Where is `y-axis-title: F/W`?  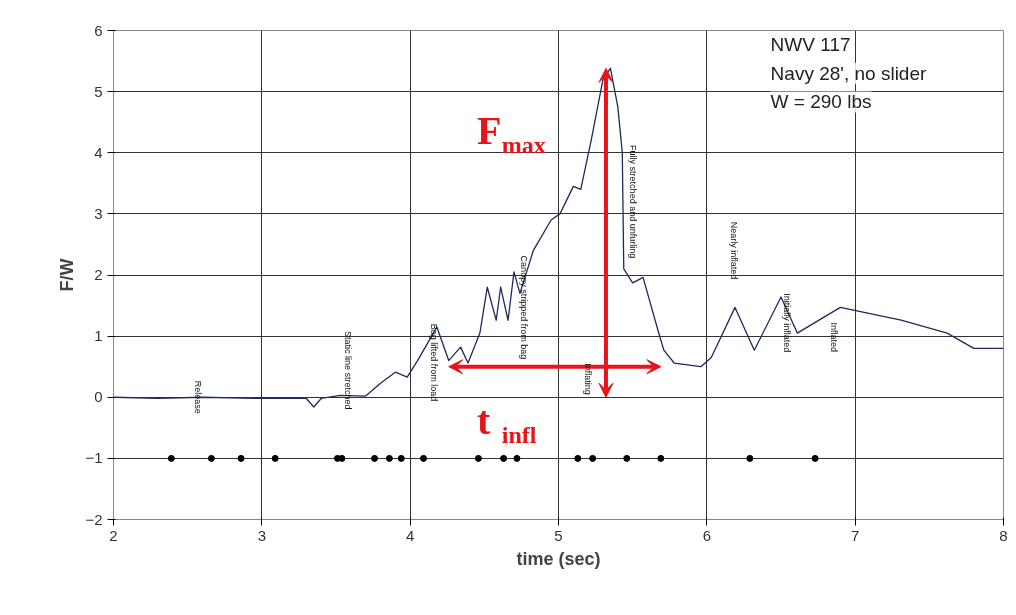
y-axis-title: F/W is located at coordinates (67, 275).